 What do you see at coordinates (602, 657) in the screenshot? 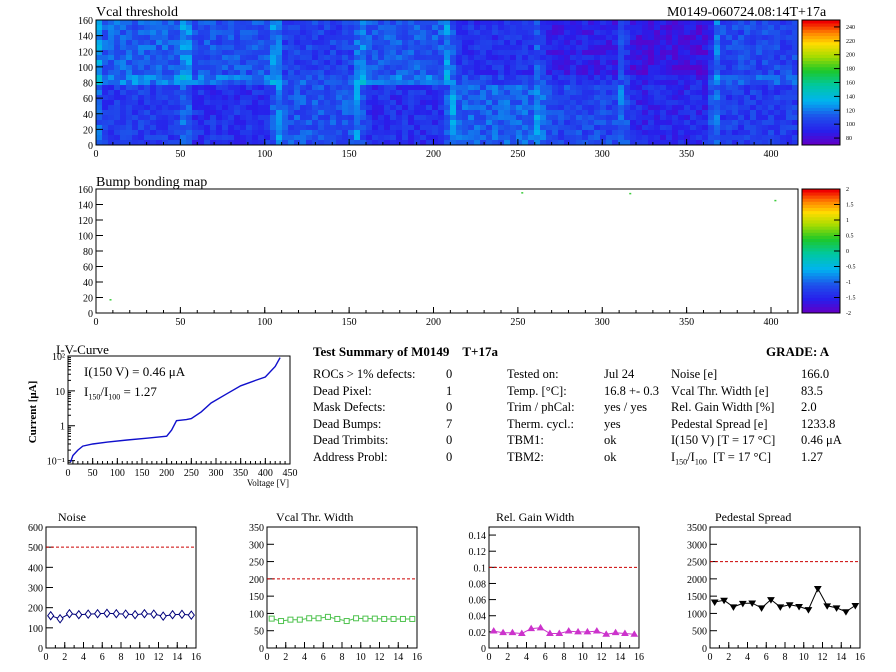
I see `gain-width-plot-xtick-label: 12` at bounding box center [602, 657].